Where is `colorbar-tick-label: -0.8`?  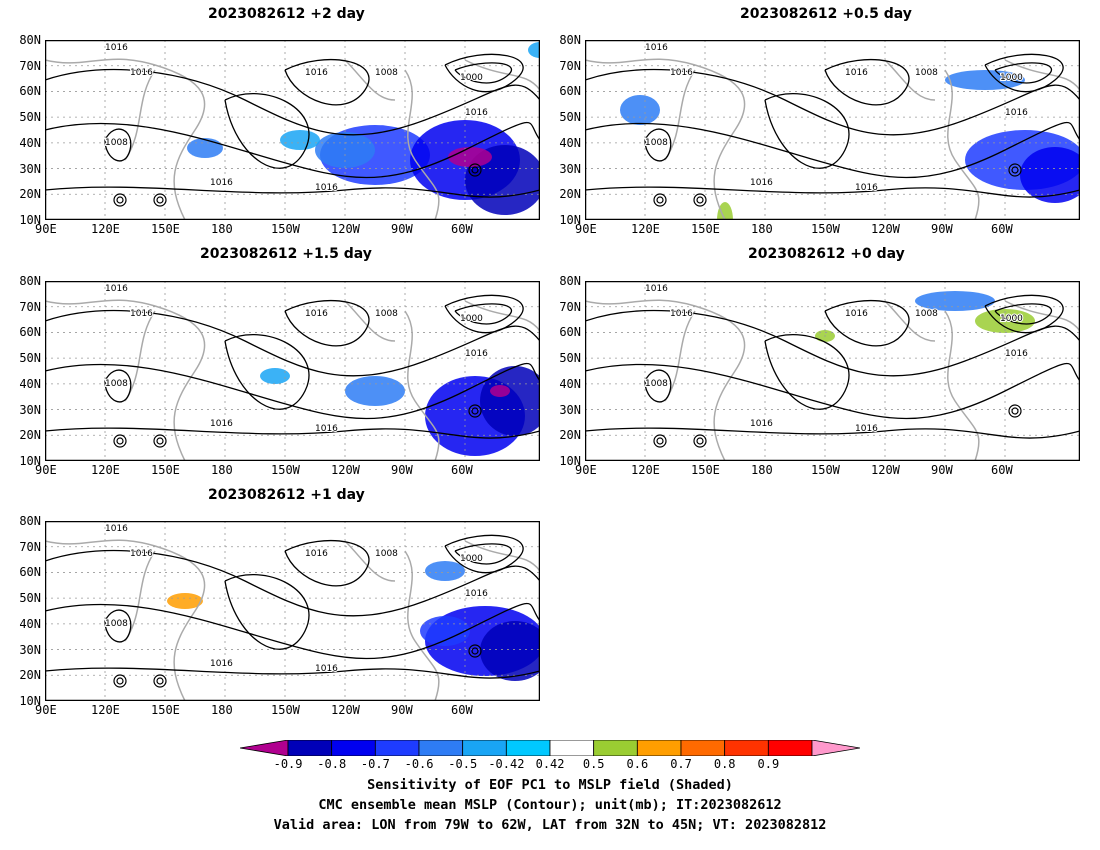 colorbar-tick-label: -0.8 is located at coordinates (332, 764).